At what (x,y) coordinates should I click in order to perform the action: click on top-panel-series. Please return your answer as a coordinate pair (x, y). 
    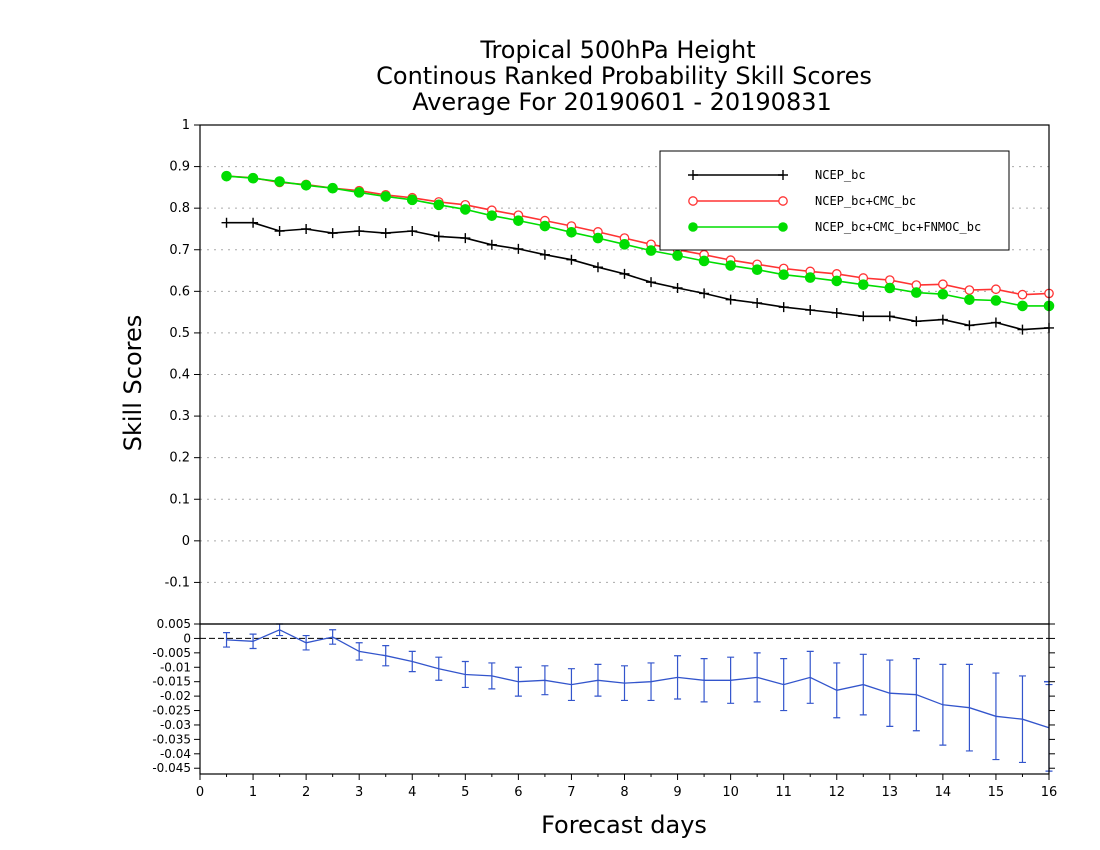
    Looking at the image, I should click on (638, 252).